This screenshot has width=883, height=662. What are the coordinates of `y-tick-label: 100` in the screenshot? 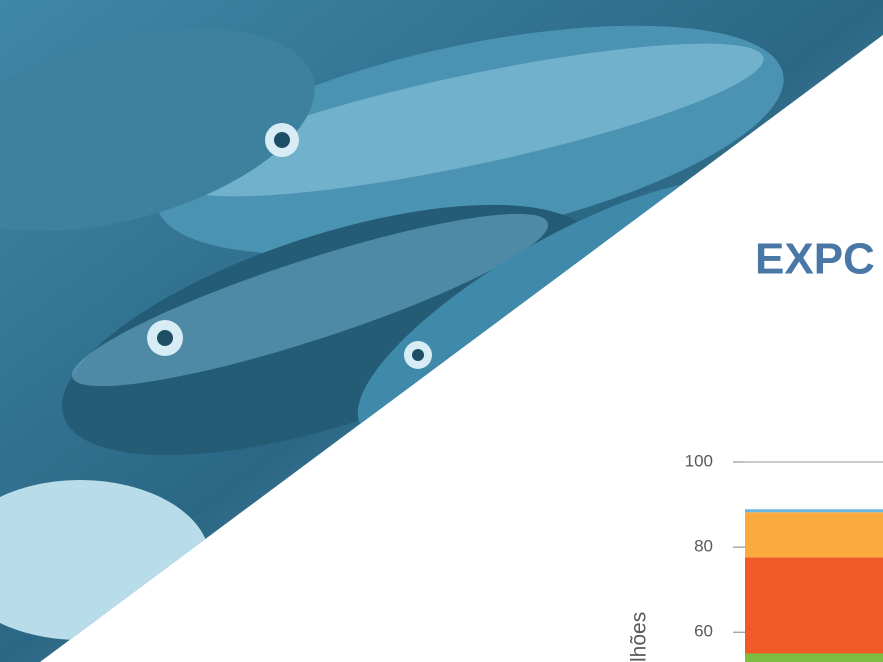 It's located at (699, 460).